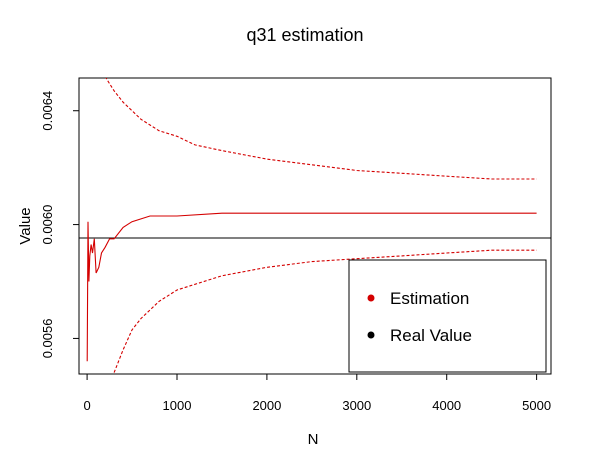 The height and width of the screenshot is (472, 590). I want to click on y-tick-label: 0.0060, so click(47, 225).